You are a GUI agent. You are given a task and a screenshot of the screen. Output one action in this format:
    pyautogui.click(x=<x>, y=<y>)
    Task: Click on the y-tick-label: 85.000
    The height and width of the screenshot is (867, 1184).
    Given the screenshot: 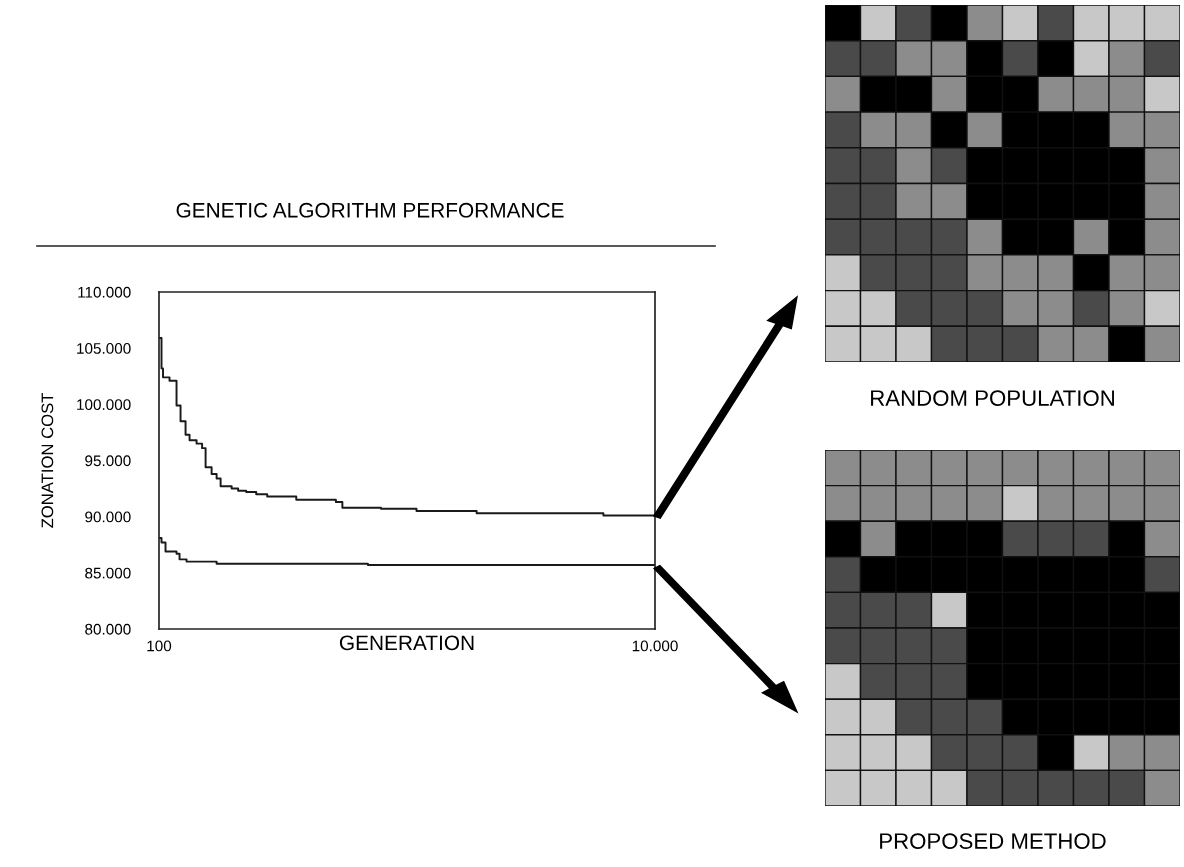 What is the action you would take?
    pyautogui.click(x=108, y=573)
    